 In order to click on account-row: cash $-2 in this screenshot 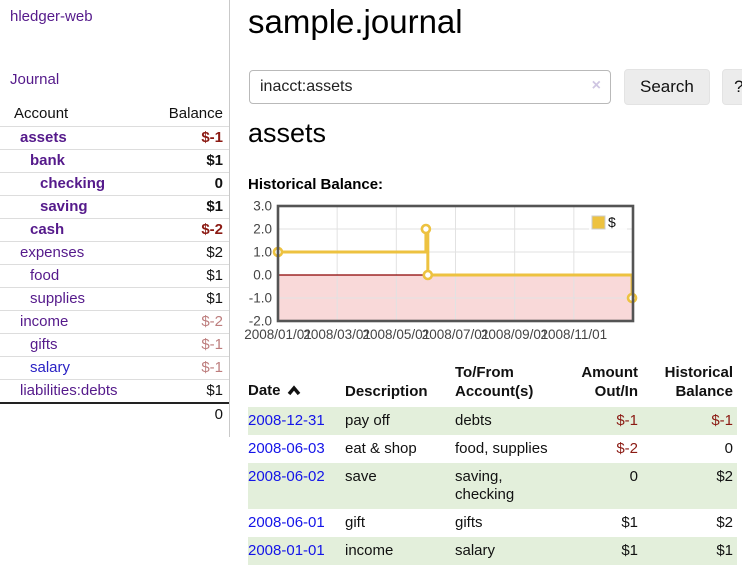, I will do `click(114, 230)`.